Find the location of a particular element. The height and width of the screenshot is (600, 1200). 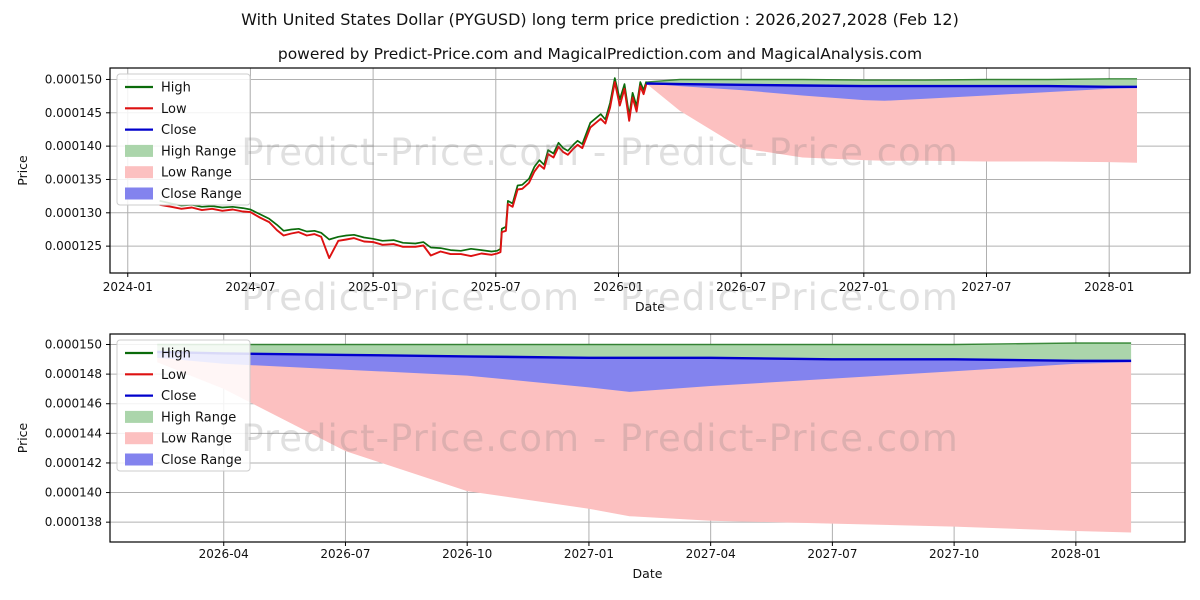

y-tick-label: 0.000146 is located at coordinates (73, 404).